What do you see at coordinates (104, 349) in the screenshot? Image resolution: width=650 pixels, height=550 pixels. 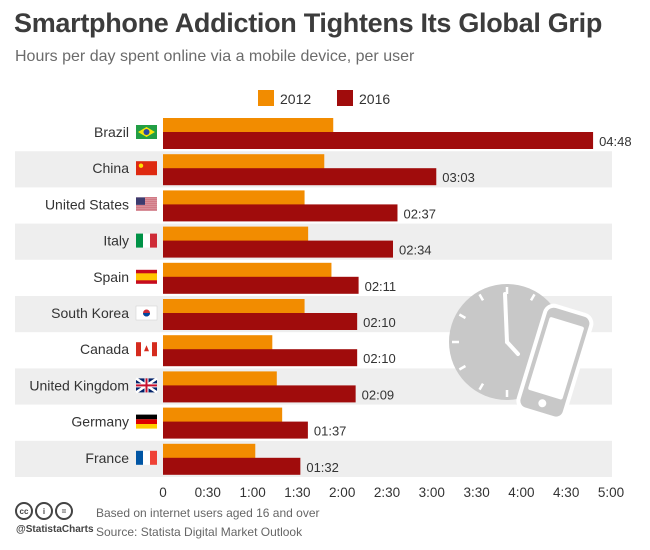 I see `category-label: Canada` at bounding box center [104, 349].